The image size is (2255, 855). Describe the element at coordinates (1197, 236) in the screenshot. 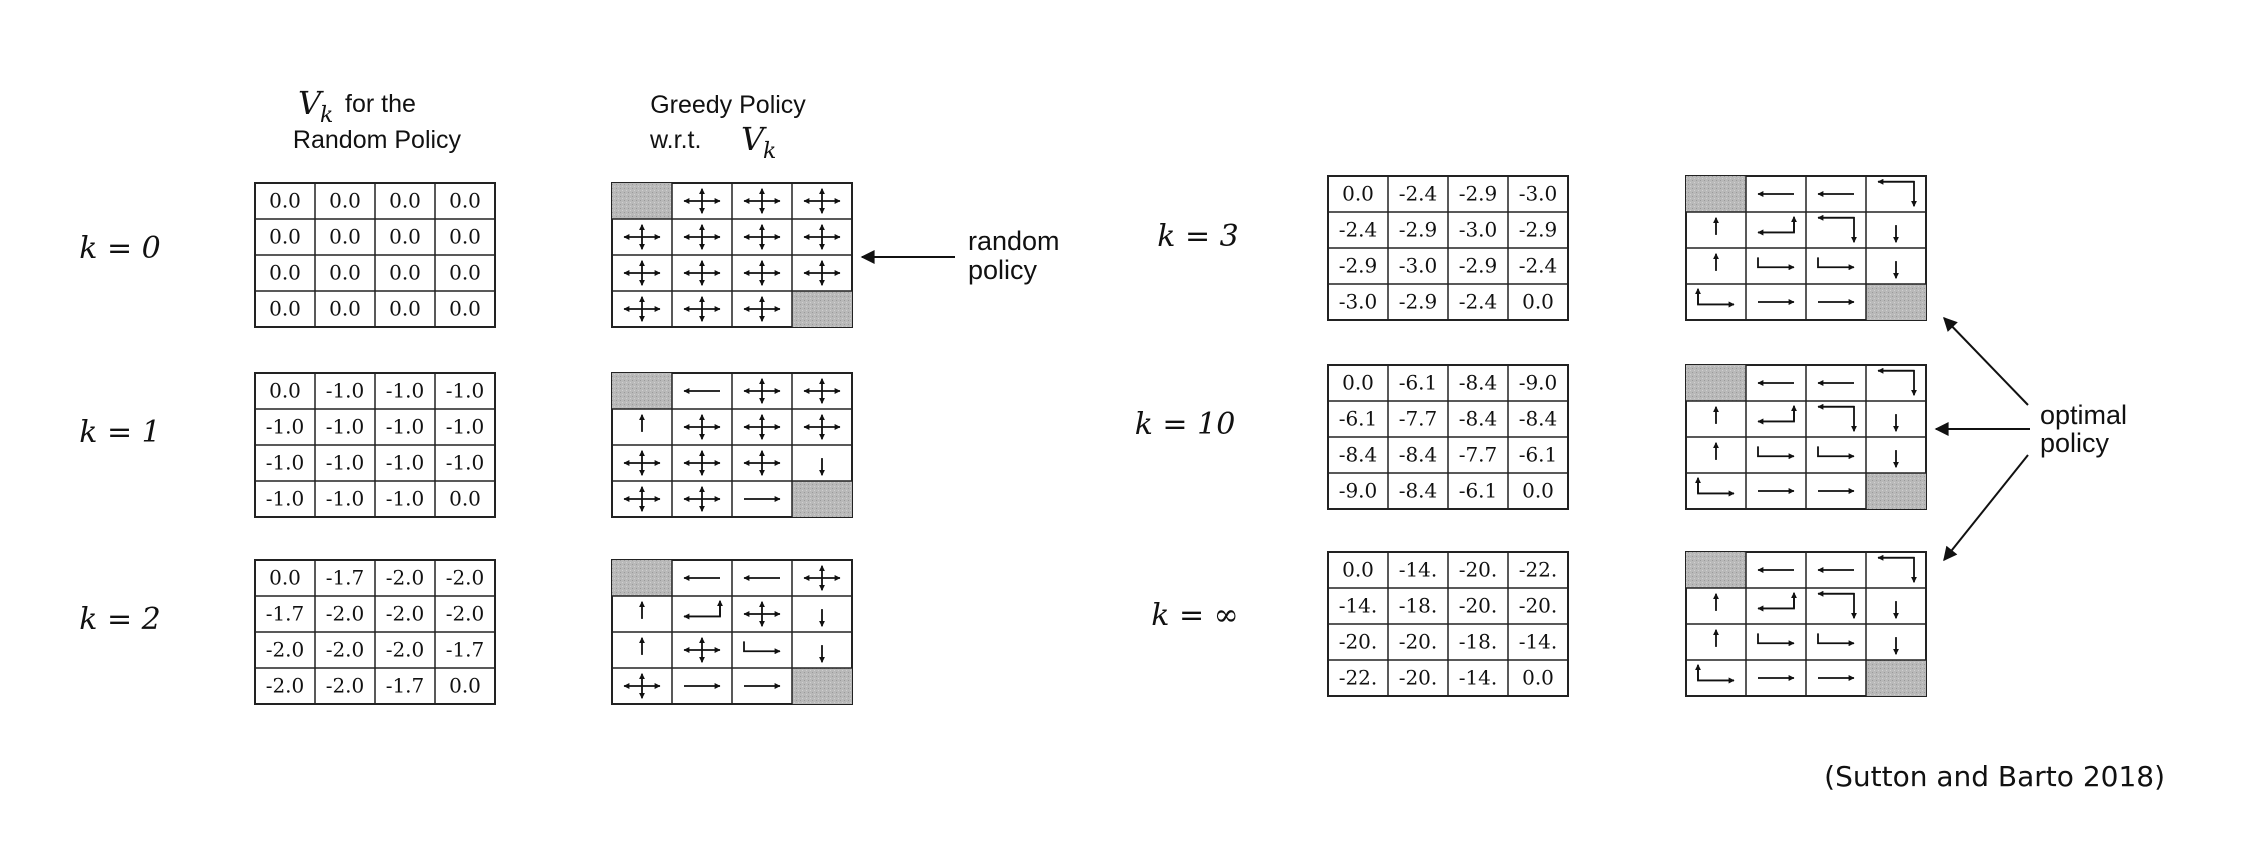

I see `k-label: k = 3` at that location.